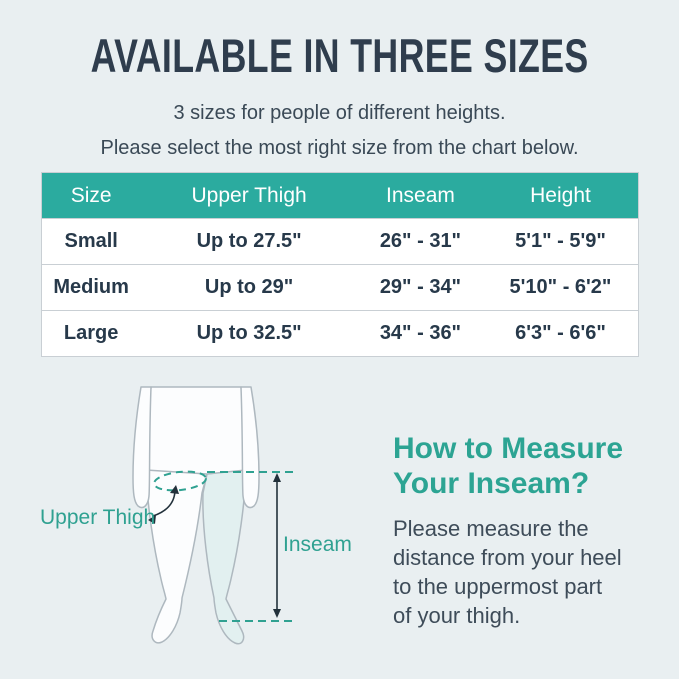 Image resolution: width=679 pixels, height=679 pixels. Describe the element at coordinates (196, 430) in the screenshot. I see `torso-shape` at that location.